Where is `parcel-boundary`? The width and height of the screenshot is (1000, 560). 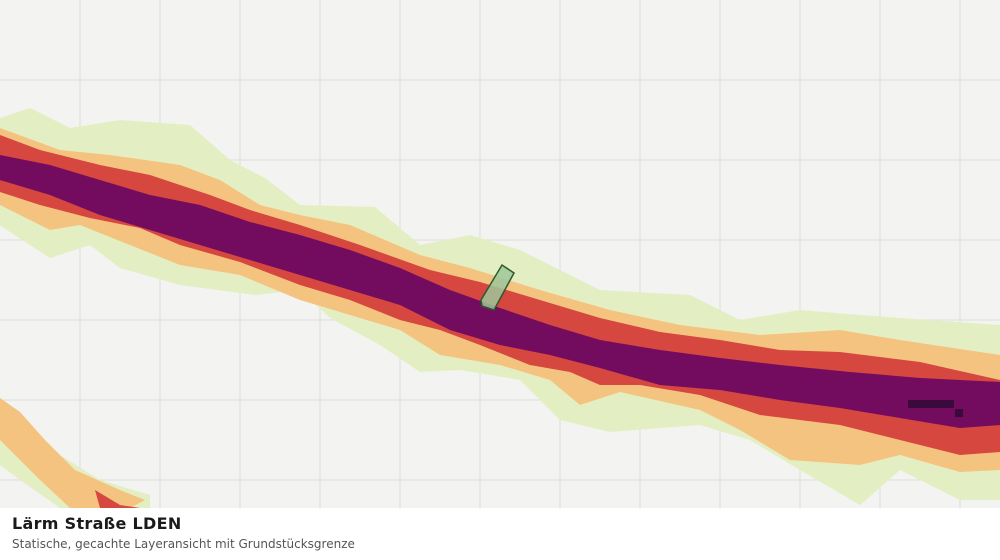
parcel-boundary is located at coordinates (497, 287).